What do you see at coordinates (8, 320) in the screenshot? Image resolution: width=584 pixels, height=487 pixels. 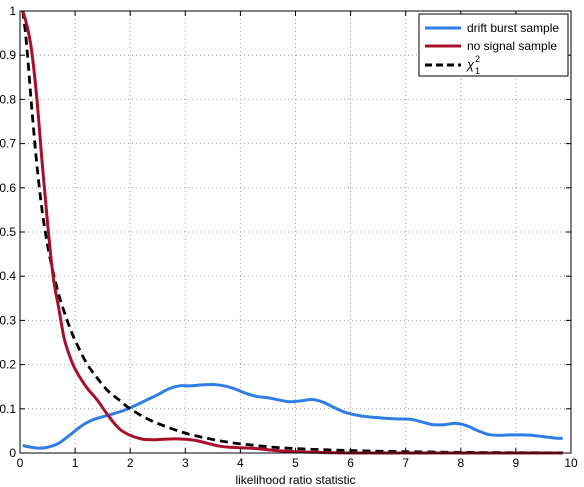 I see `y-tick-label: 0.3` at bounding box center [8, 320].